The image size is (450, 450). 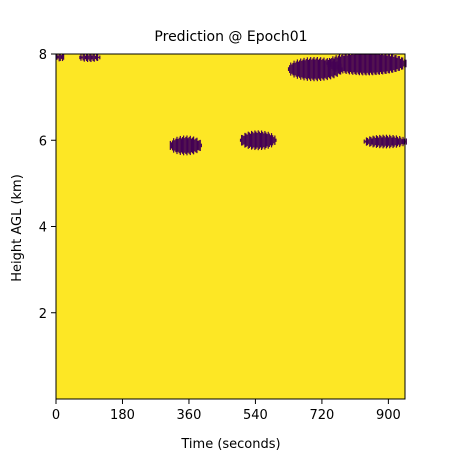 I want to click on y-tick-label: 4, so click(x=43, y=228).